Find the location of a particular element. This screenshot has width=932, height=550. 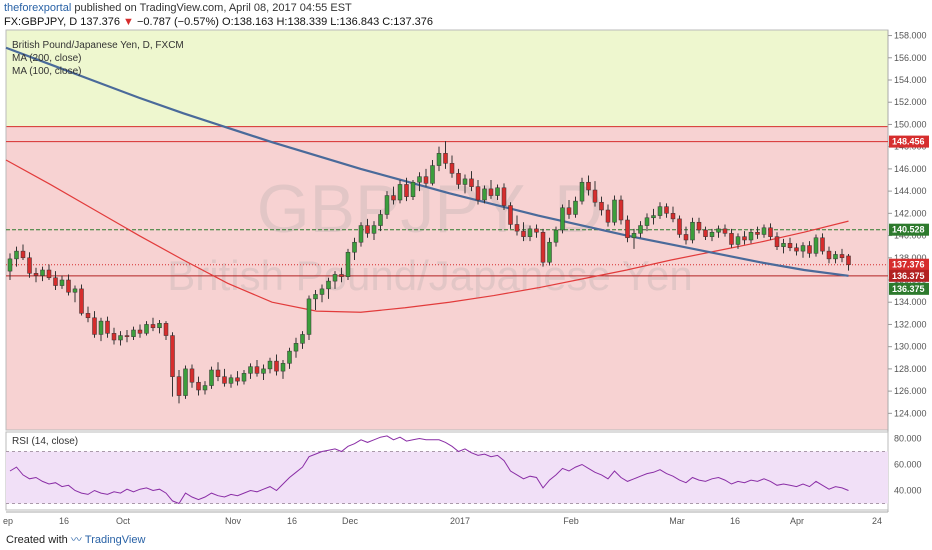

y-tick-label: 154.000 is located at coordinates (910, 80).